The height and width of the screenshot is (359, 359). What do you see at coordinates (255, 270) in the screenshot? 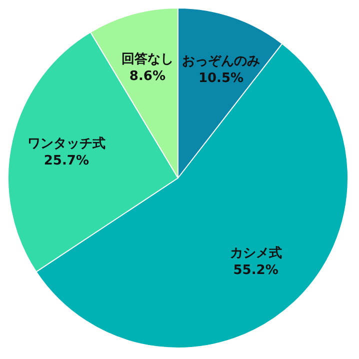
I see `data-label: 55.2%` at bounding box center [255, 270].